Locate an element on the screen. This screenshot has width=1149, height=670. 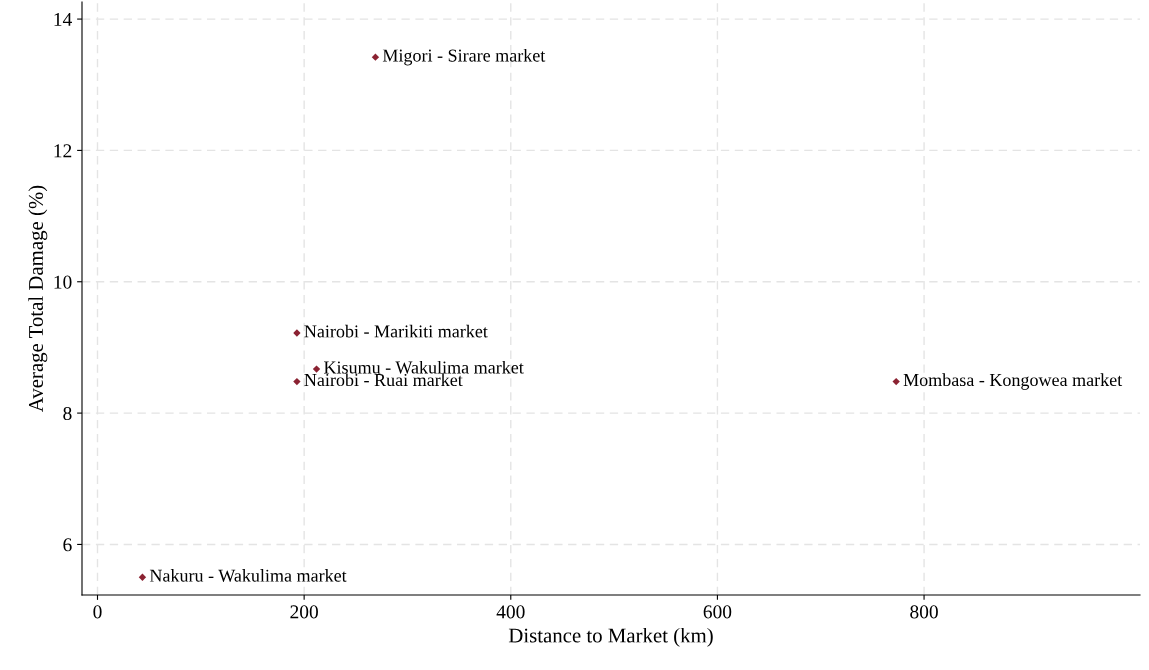
x-axis-title: Distance to Market (km) is located at coordinates (610, 637).